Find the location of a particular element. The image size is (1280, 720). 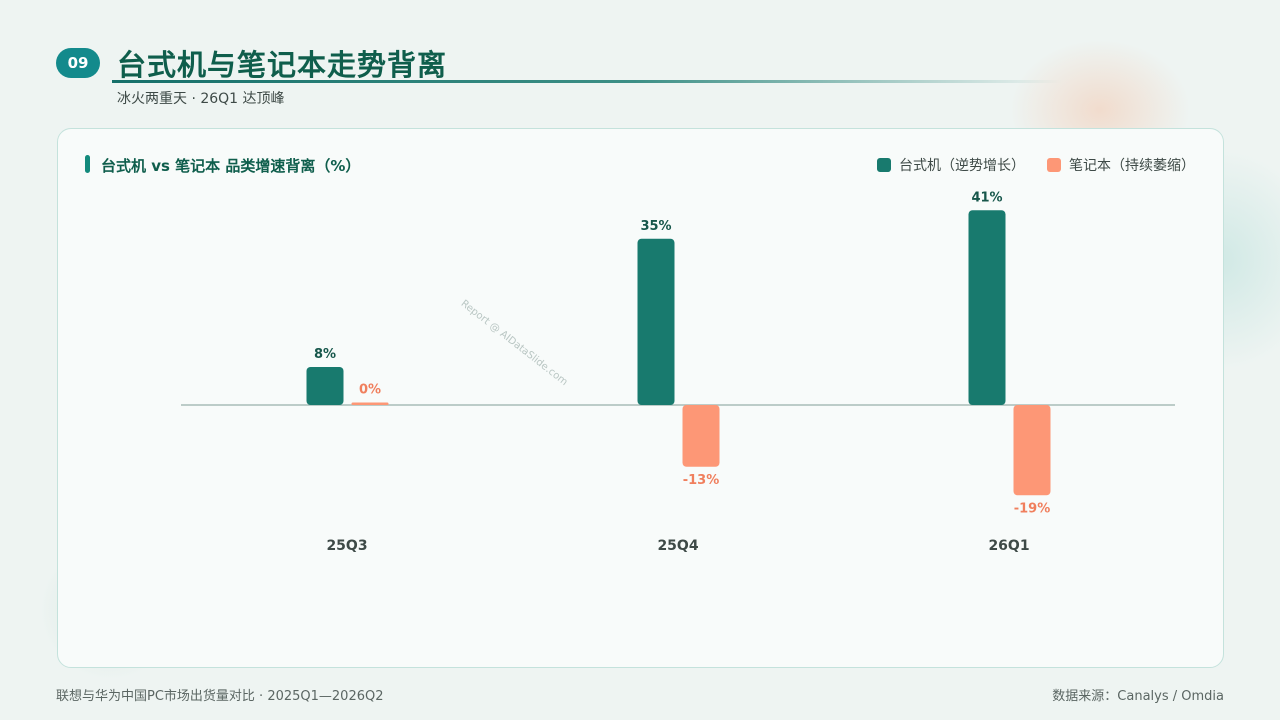

chart-title: 台式机 vs 笔记本 品类增速背离（%） is located at coordinates (231, 166).